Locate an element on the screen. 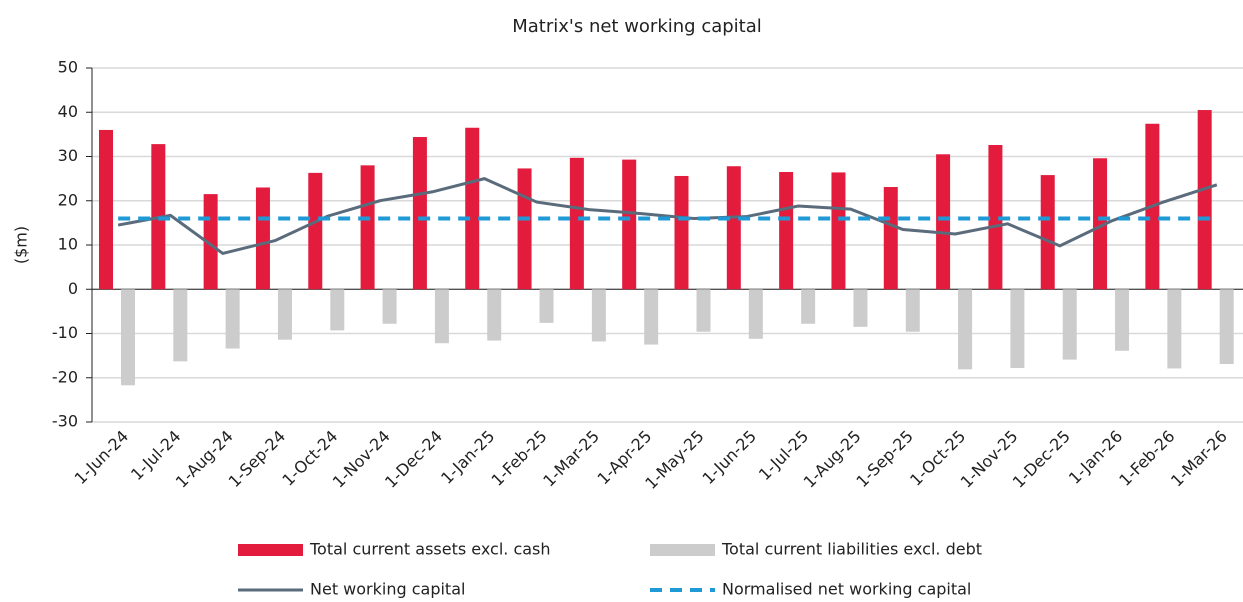 The image size is (1243, 602). legend-label: Net working capital is located at coordinates (387, 589).